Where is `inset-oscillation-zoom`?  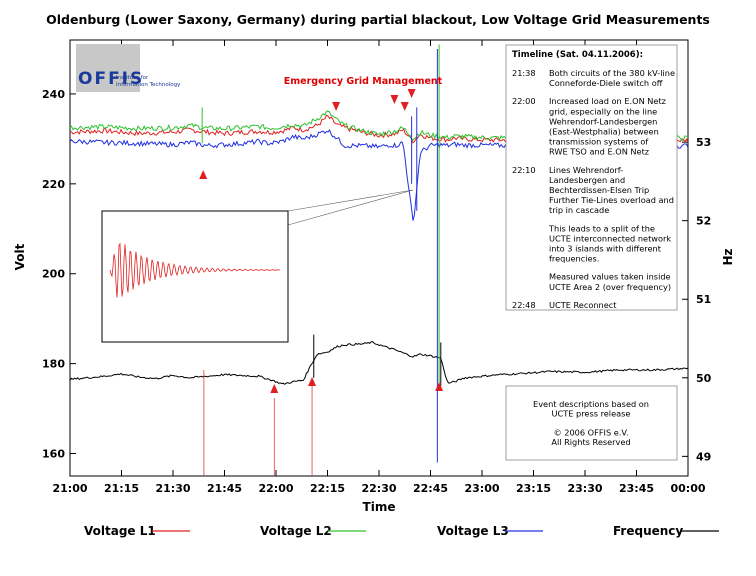 inset-oscillation-zoom is located at coordinates (257, 266).